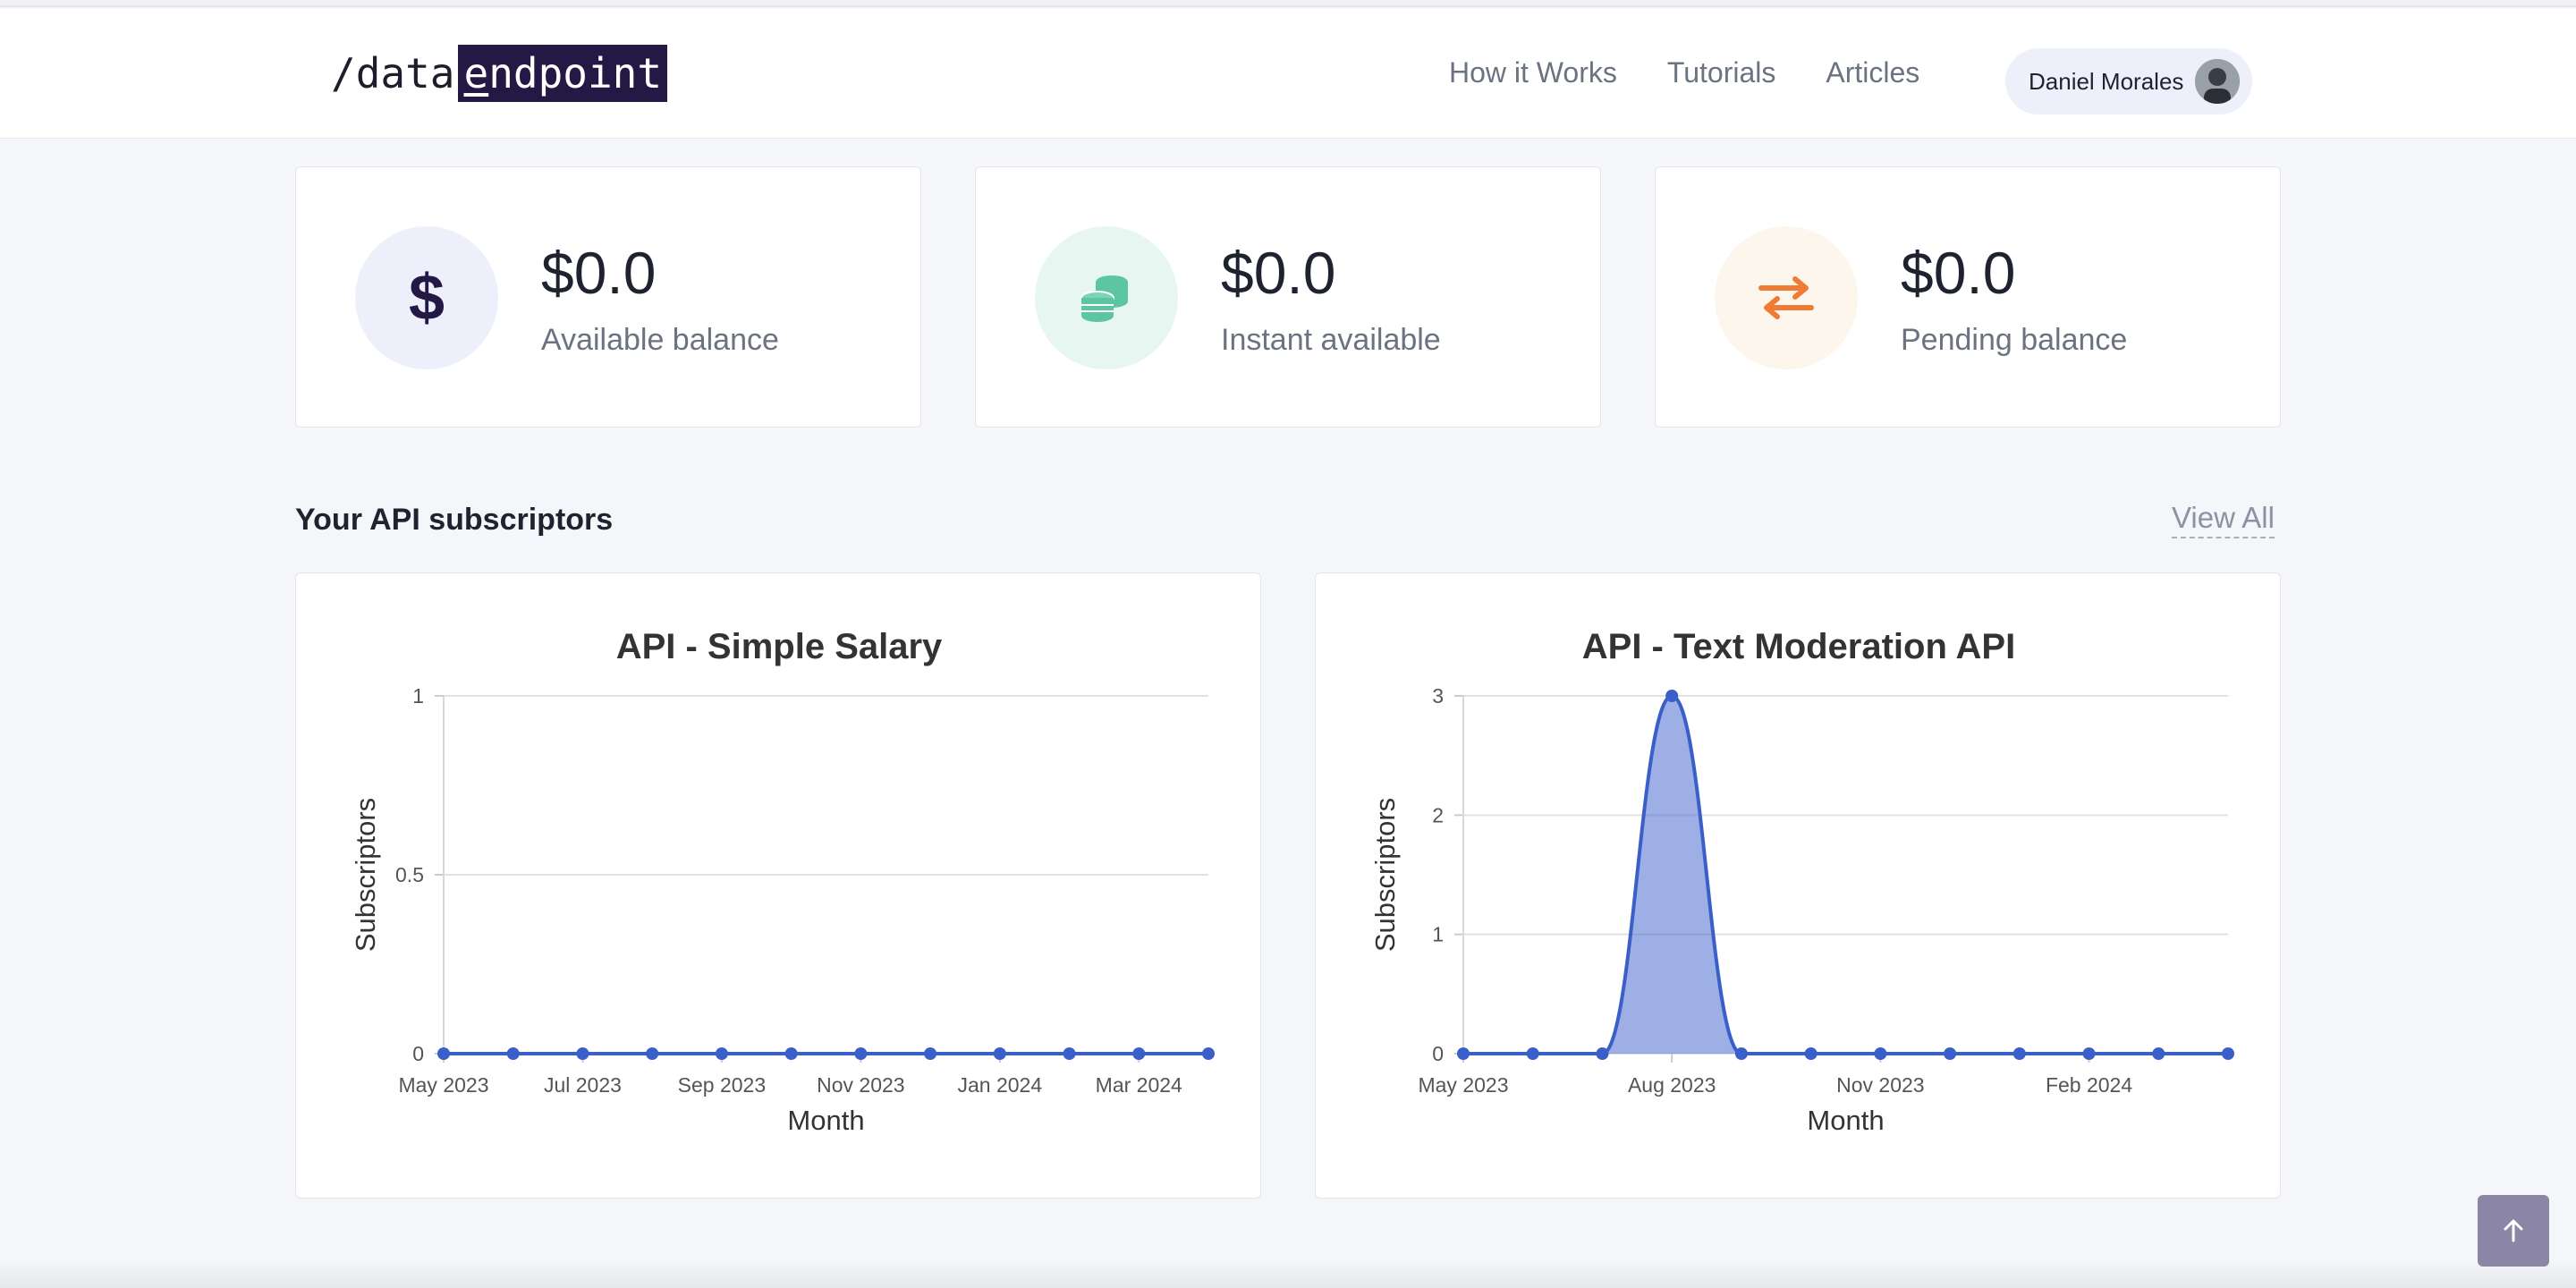 The width and height of the screenshot is (2576, 1288). I want to click on pending-balance-card: $0.0 Pending balance, so click(1968, 297).